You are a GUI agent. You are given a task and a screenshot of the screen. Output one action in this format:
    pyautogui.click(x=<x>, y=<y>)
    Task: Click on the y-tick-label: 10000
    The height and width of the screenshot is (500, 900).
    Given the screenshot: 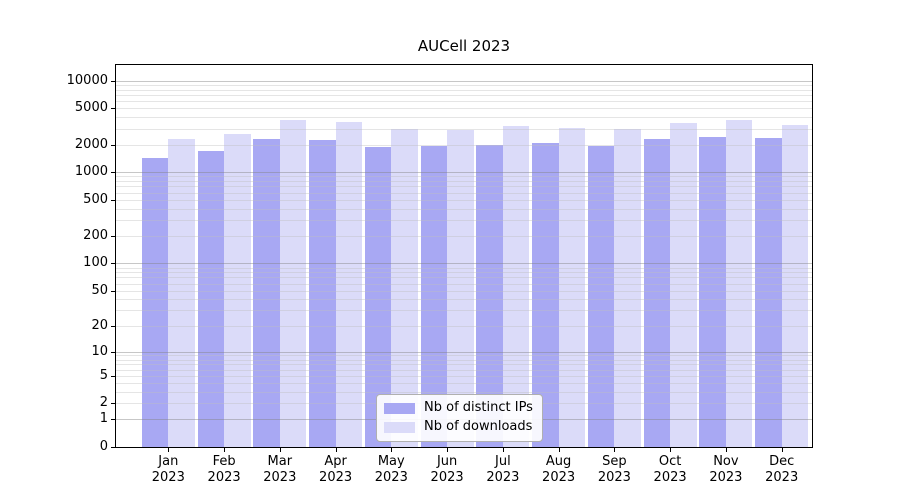 What is the action you would take?
    pyautogui.click(x=87, y=80)
    